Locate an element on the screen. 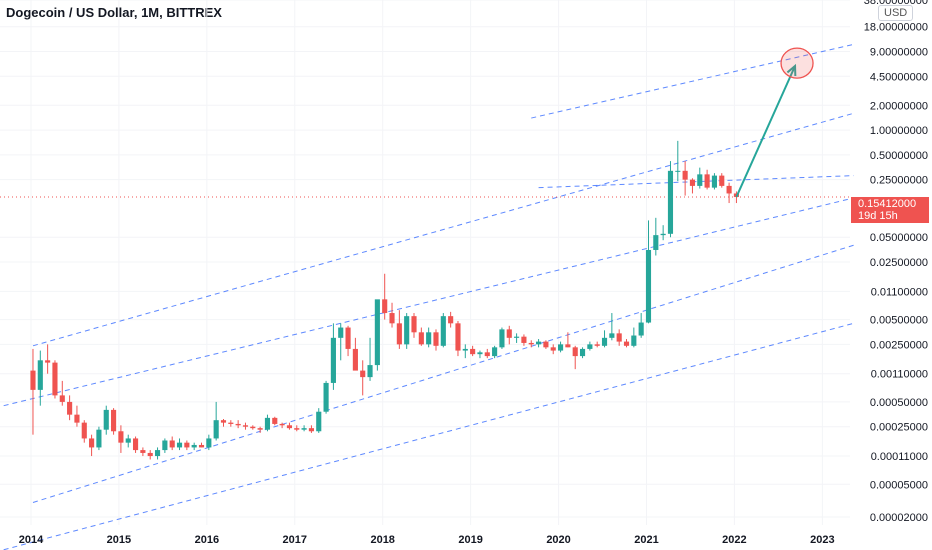 This screenshot has width=932, height=550. y-tick-label: 0.00002000 is located at coordinates (899, 518).